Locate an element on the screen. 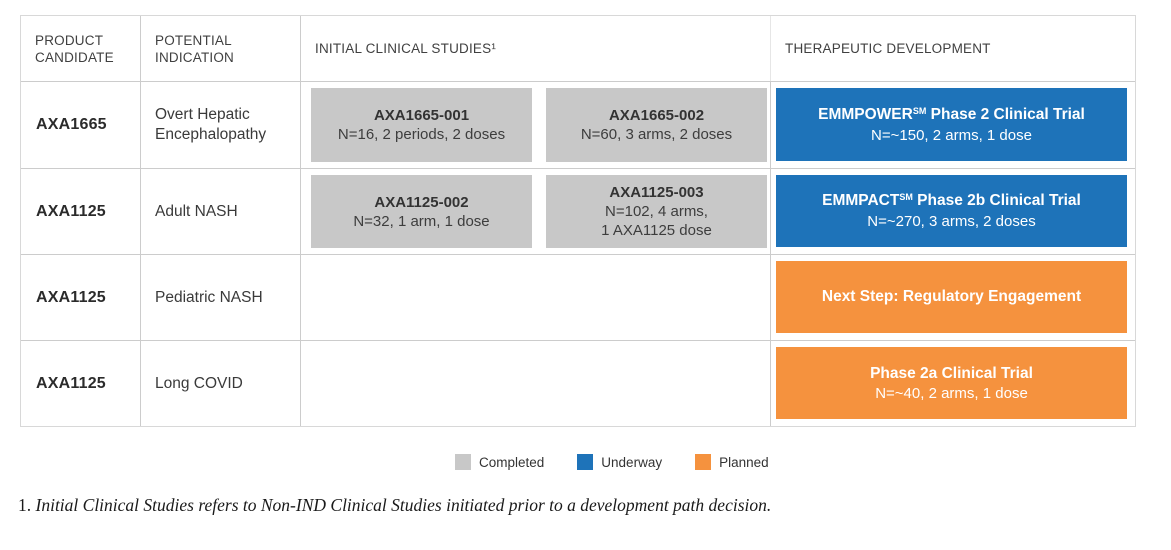  legend-item-underway: Underway is located at coordinates (619, 462).